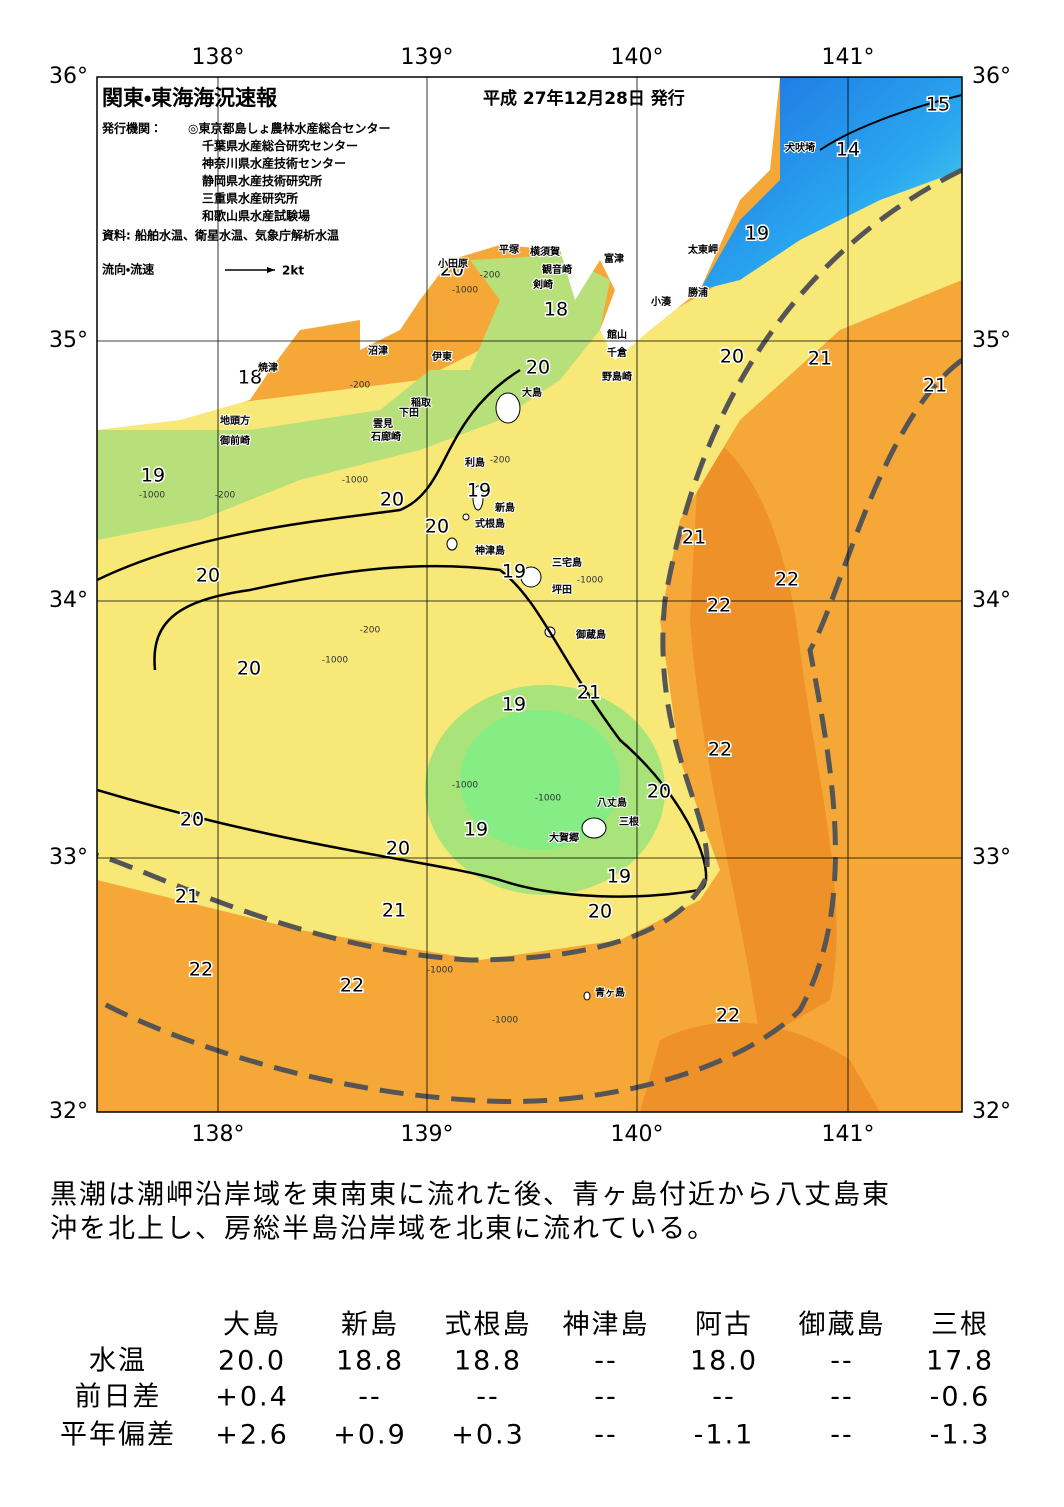 This screenshot has height=1507, width=1064. What do you see at coordinates (960, 1435) in the screenshot?
I see `cell: -1.3` at bounding box center [960, 1435].